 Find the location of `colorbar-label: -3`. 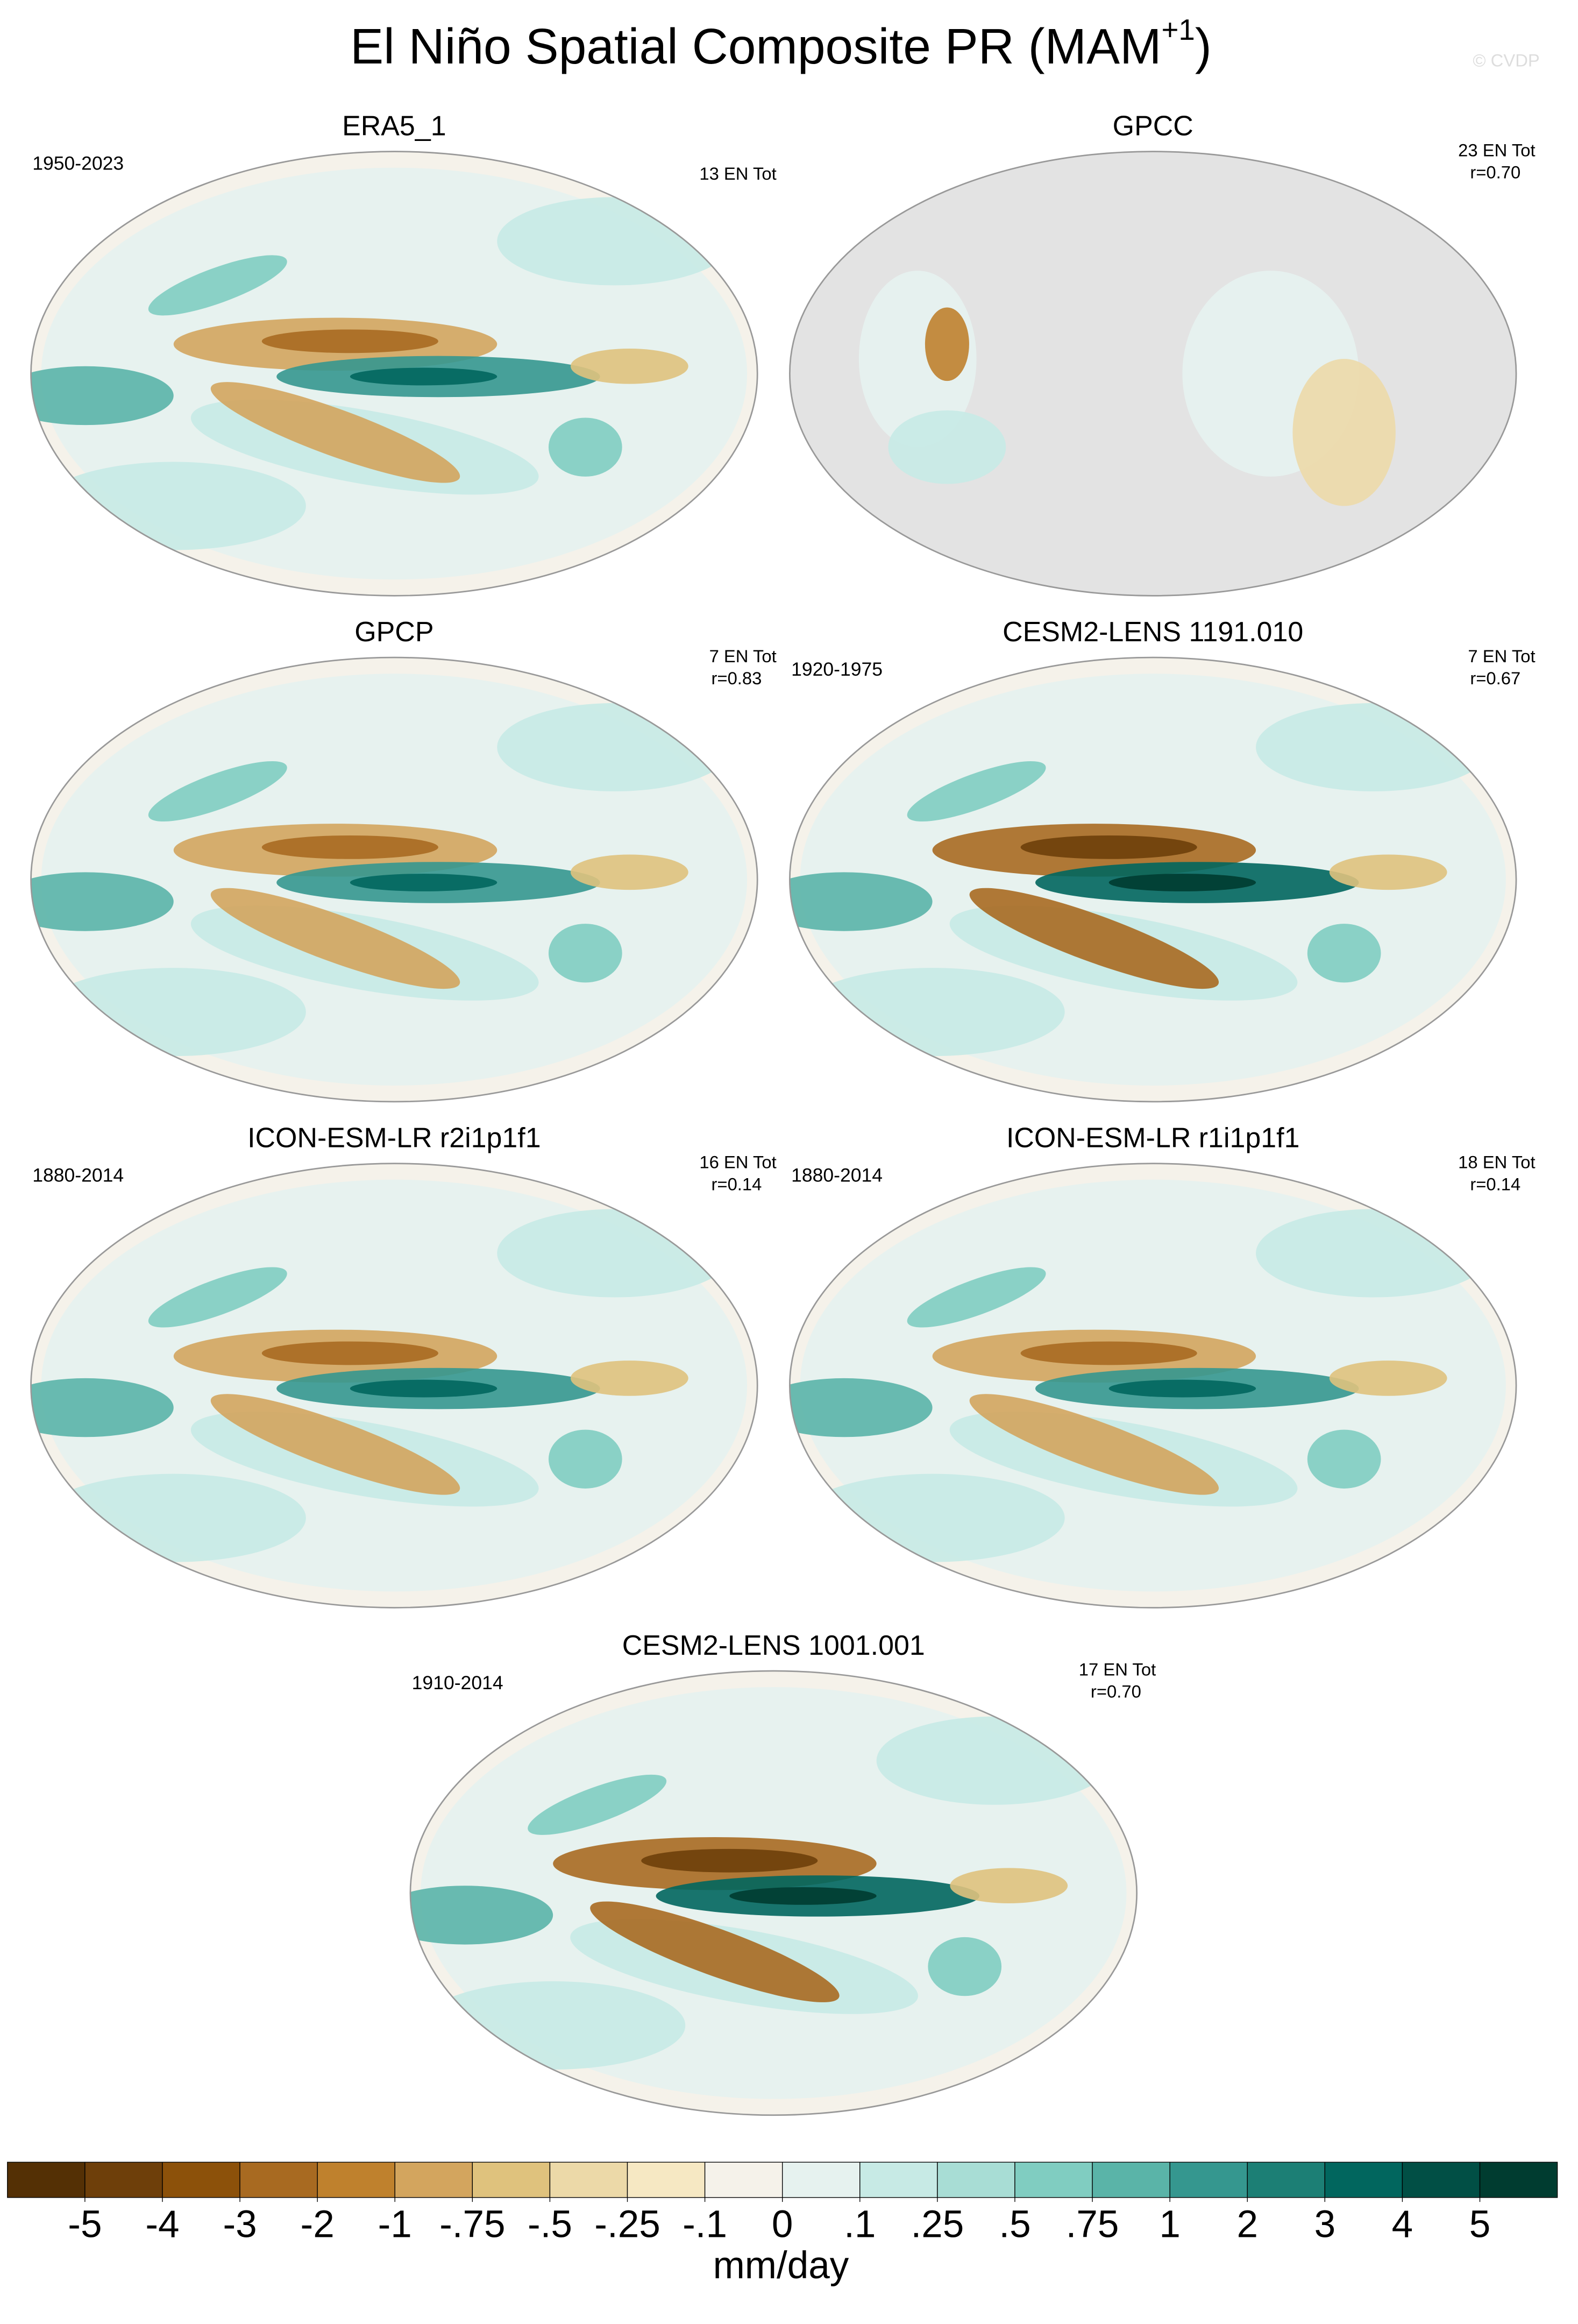

colorbar-label: -3 is located at coordinates (240, 2224).